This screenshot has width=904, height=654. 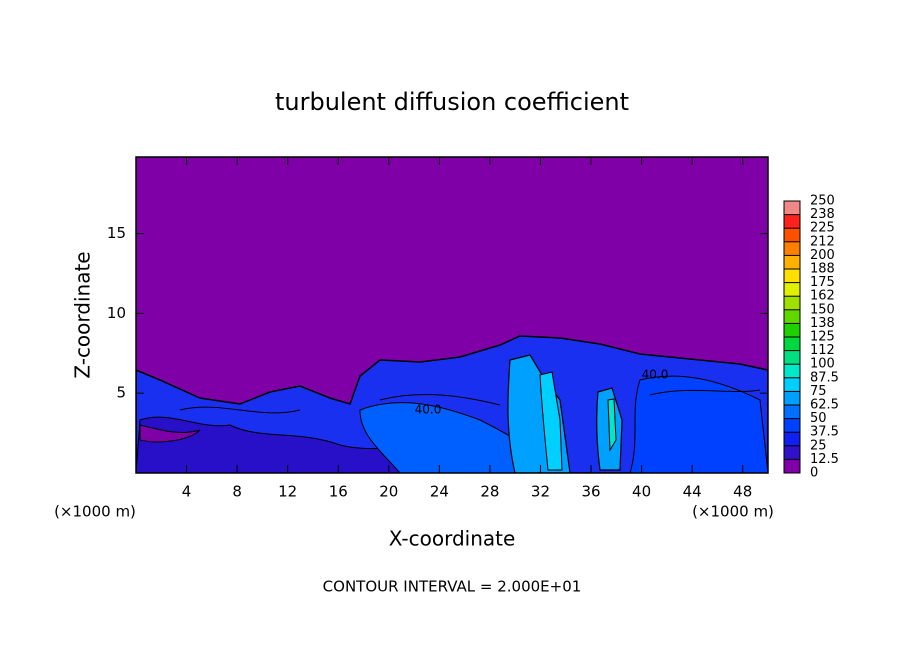 I want to click on y-unit-label: (×1000 m), so click(x=95, y=512).